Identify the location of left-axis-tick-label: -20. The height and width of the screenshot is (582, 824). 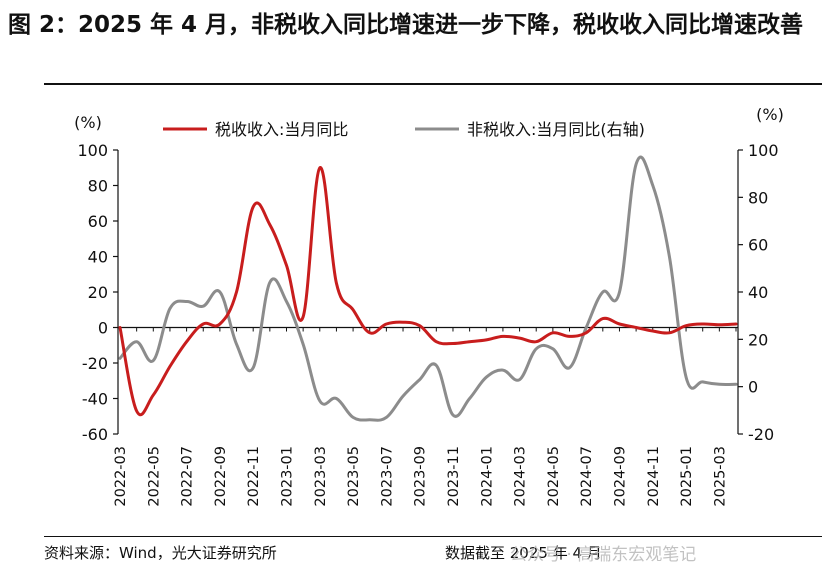
(95, 363).